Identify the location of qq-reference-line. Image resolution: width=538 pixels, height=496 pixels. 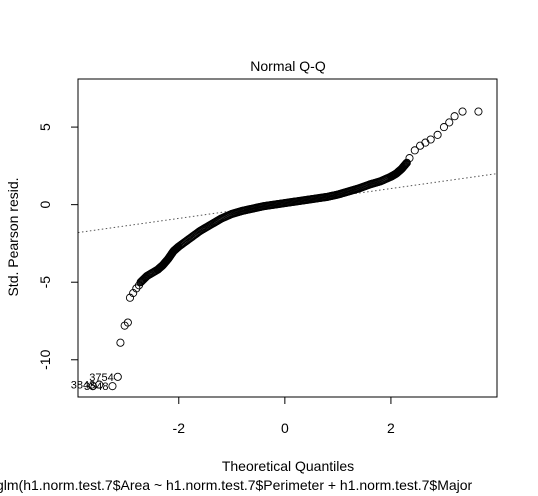
(287, 203).